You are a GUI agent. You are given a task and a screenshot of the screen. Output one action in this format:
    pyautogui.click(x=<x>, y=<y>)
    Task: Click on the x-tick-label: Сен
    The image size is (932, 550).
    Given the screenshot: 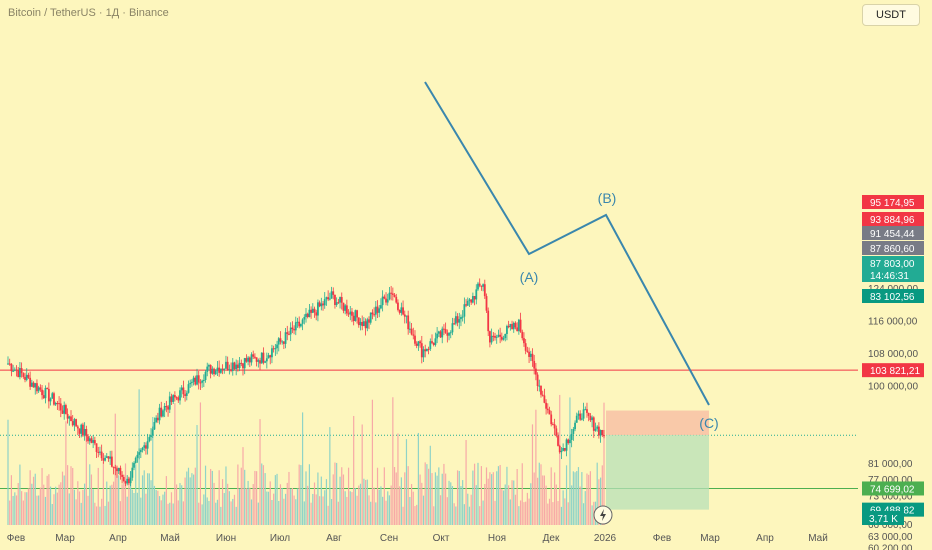 What is the action you would take?
    pyautogui.click(x=389, y=538)
    